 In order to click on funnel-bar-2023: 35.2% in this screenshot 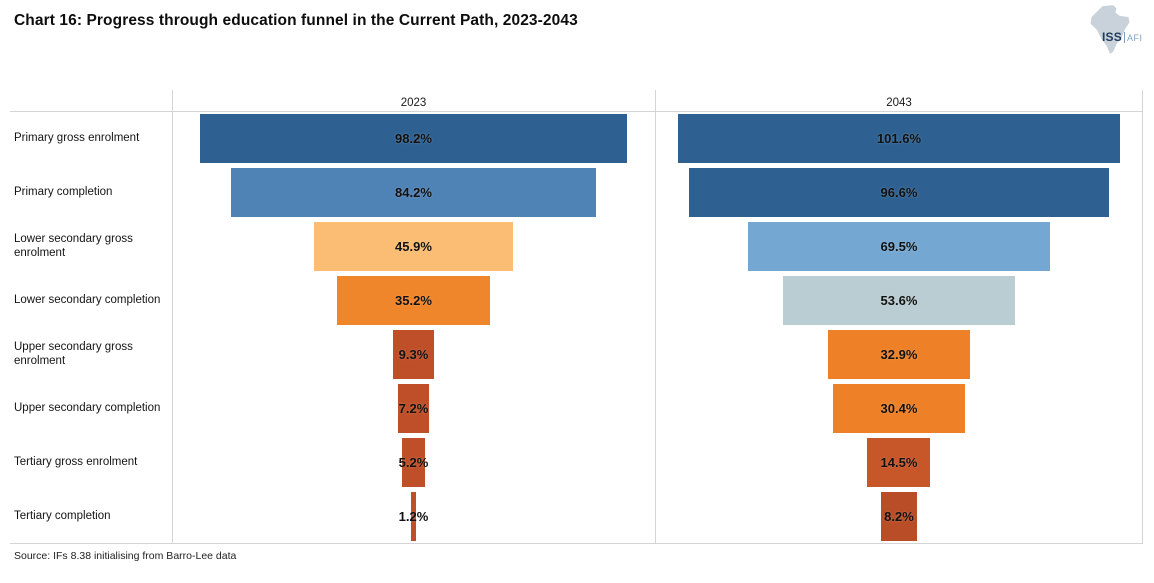, I will do `click(413, 300)`.